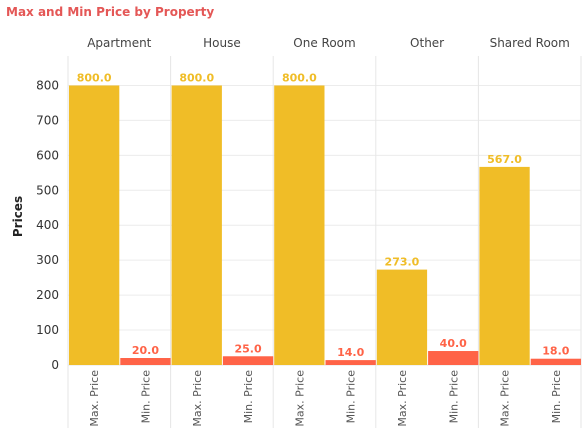 The width and height of the screenshot is (584, 431). Describe the element at coordinates (47, 155) in the screenshot. I see `y-tick-label: 600` at that location.